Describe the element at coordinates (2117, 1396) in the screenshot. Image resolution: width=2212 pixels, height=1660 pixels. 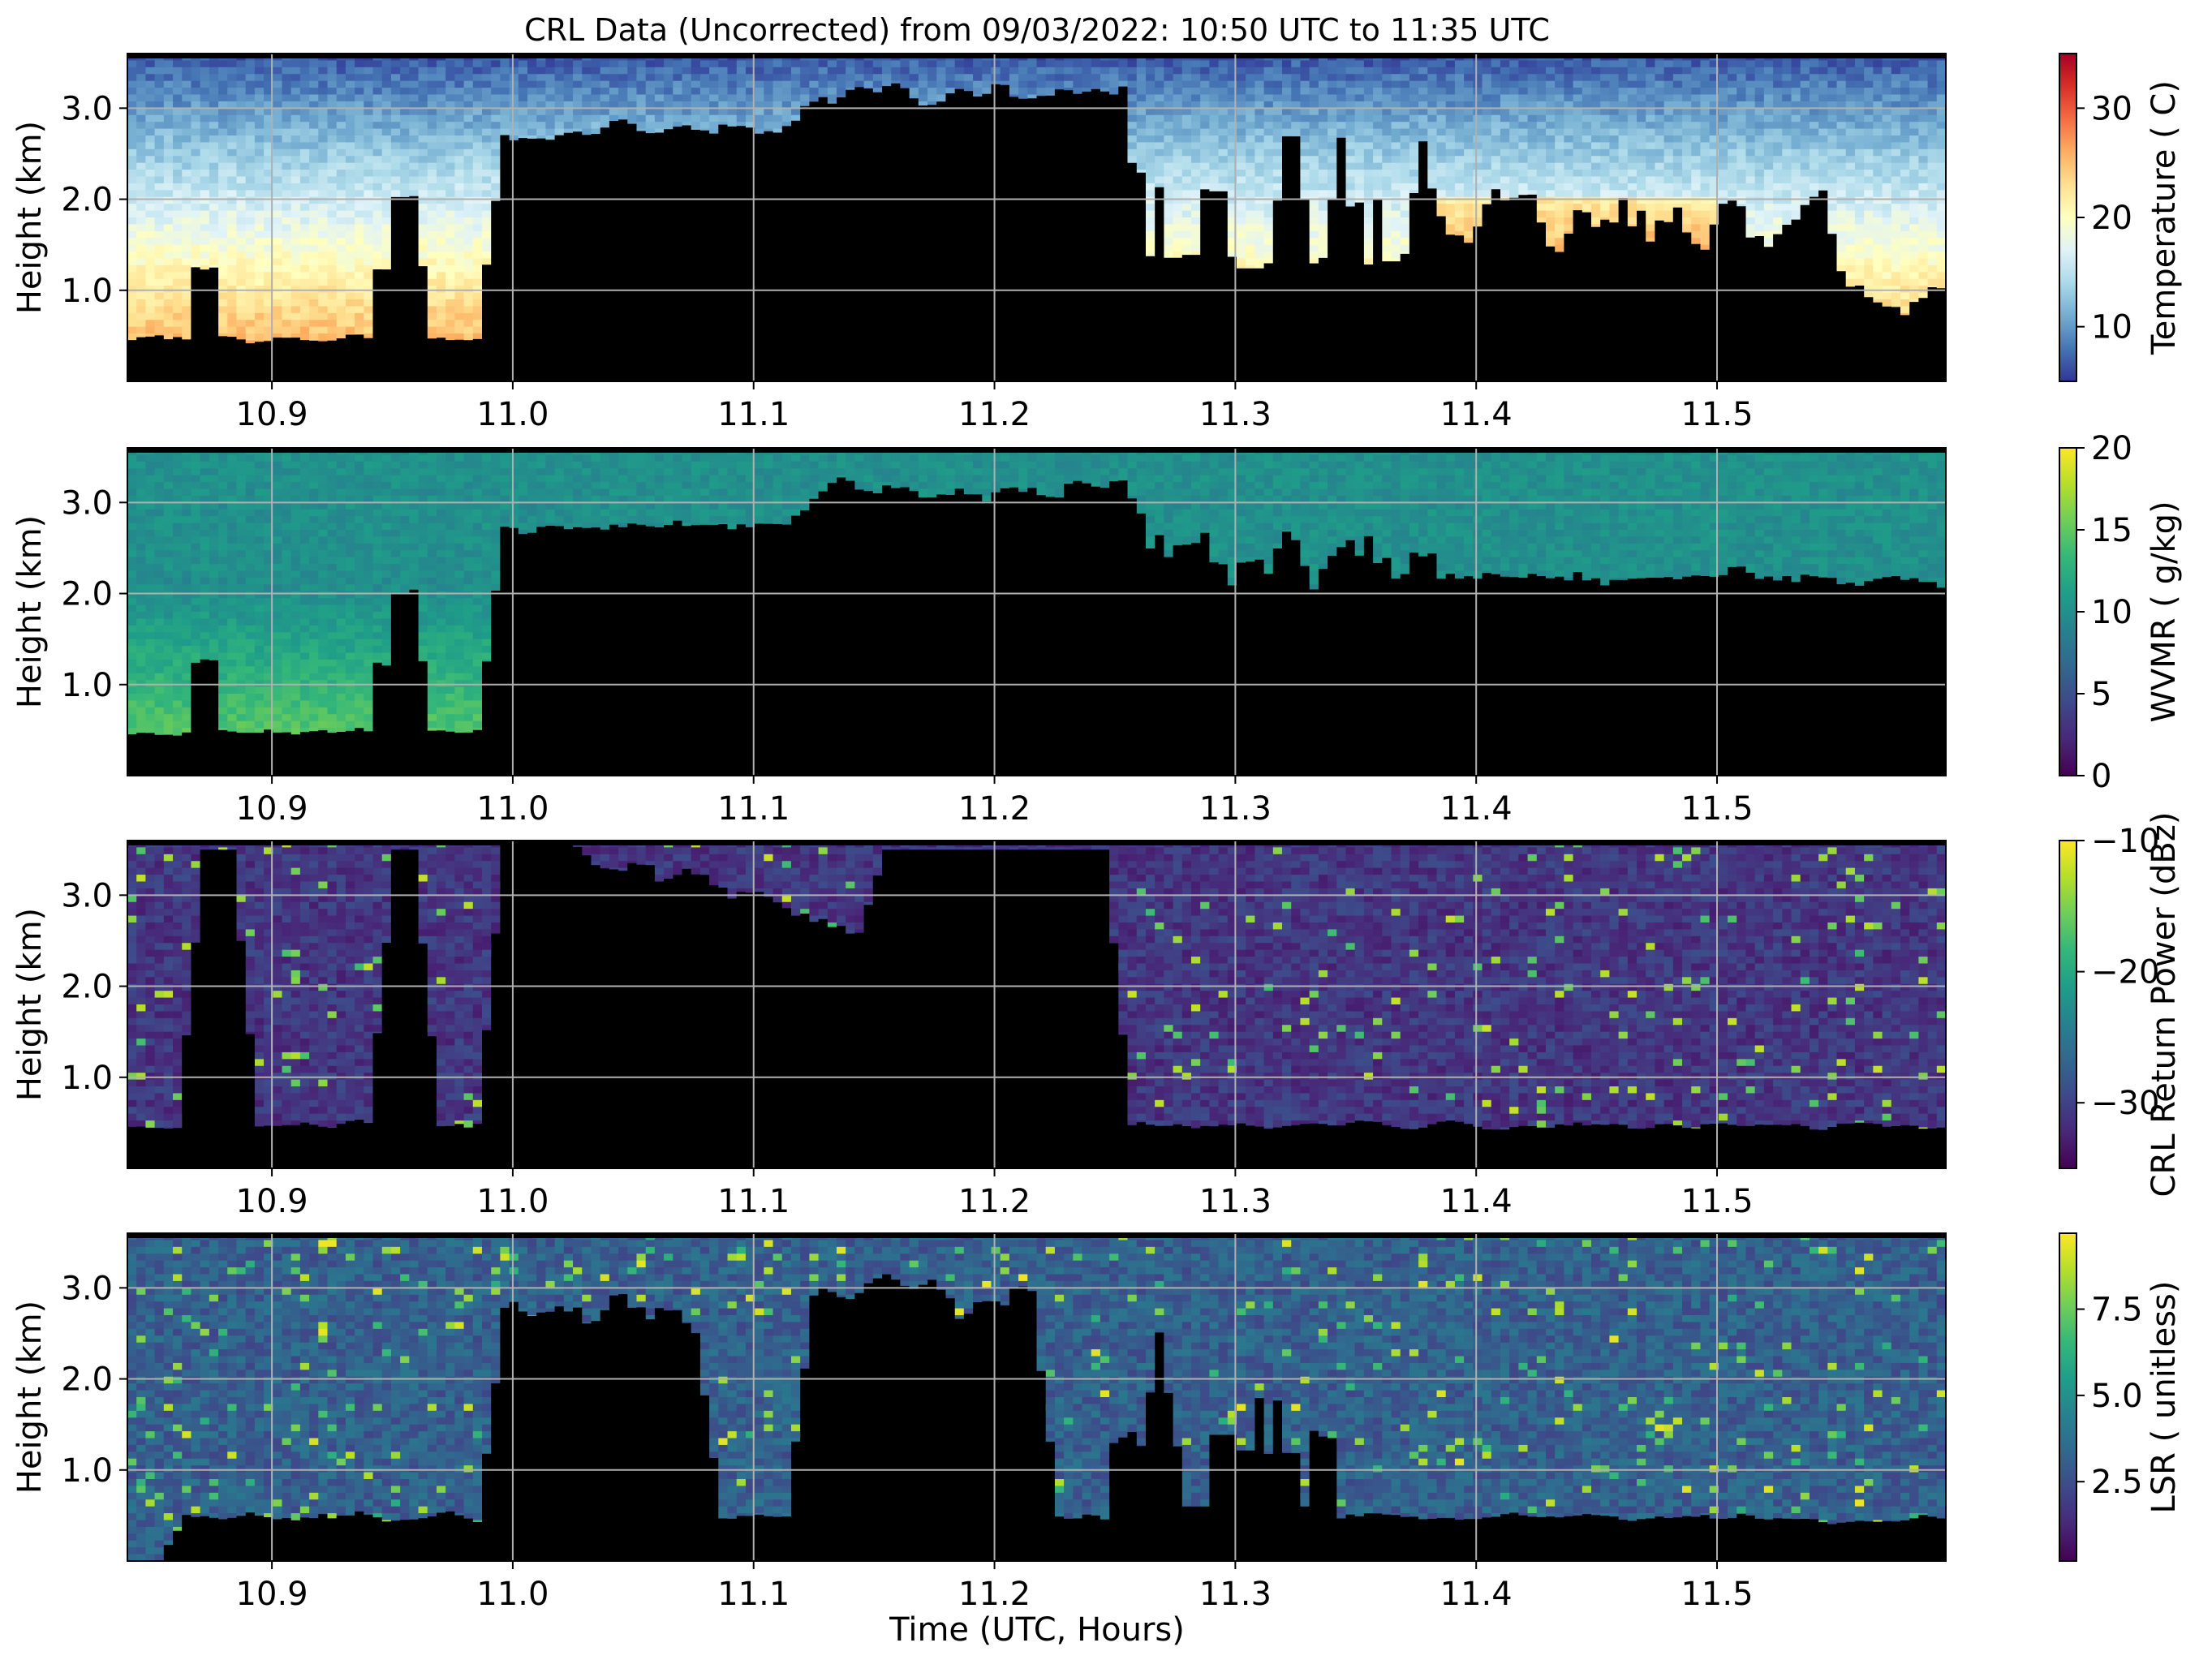
I see `colorbar-tick-label: 5.0` at that location.